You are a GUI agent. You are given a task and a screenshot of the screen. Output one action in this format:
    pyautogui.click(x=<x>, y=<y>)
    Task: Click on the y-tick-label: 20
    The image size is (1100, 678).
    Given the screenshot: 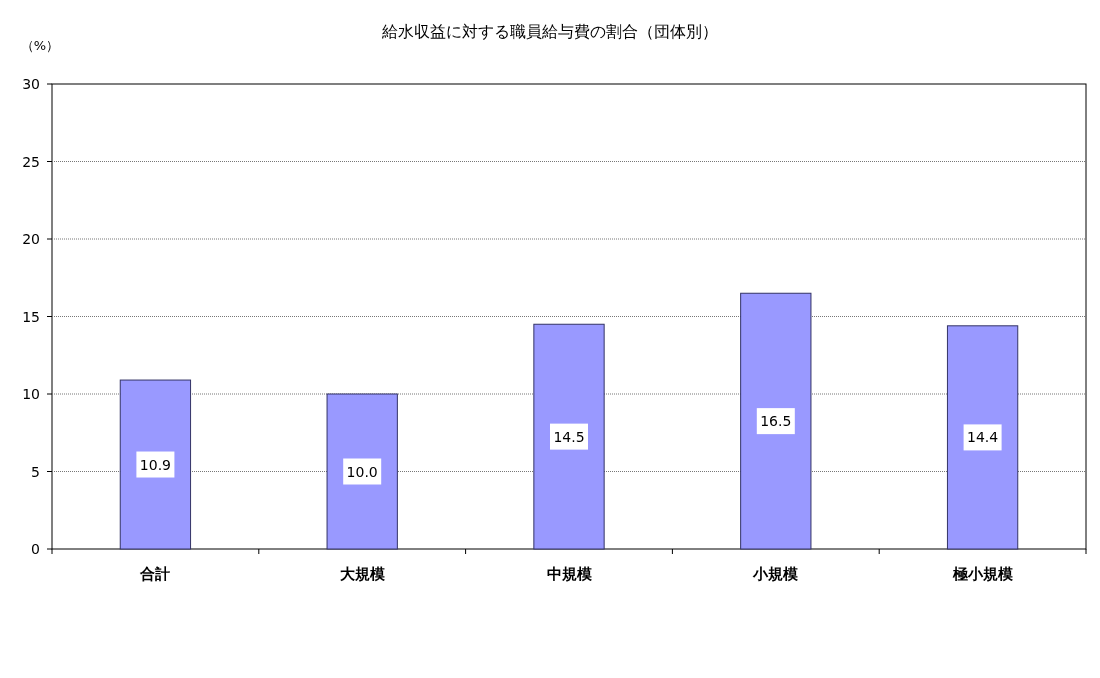 What is the action you would take?
    pyautogui.click(x=31, y=239)
    